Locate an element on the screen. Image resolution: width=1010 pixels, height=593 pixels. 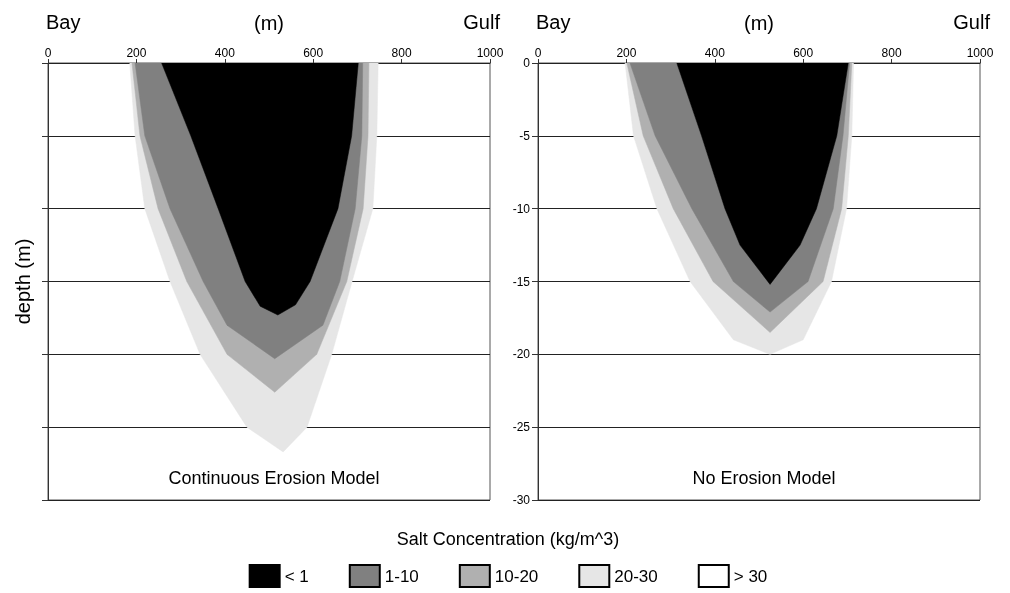
legend-label: 1-10 is located at coordinates (401, 576).